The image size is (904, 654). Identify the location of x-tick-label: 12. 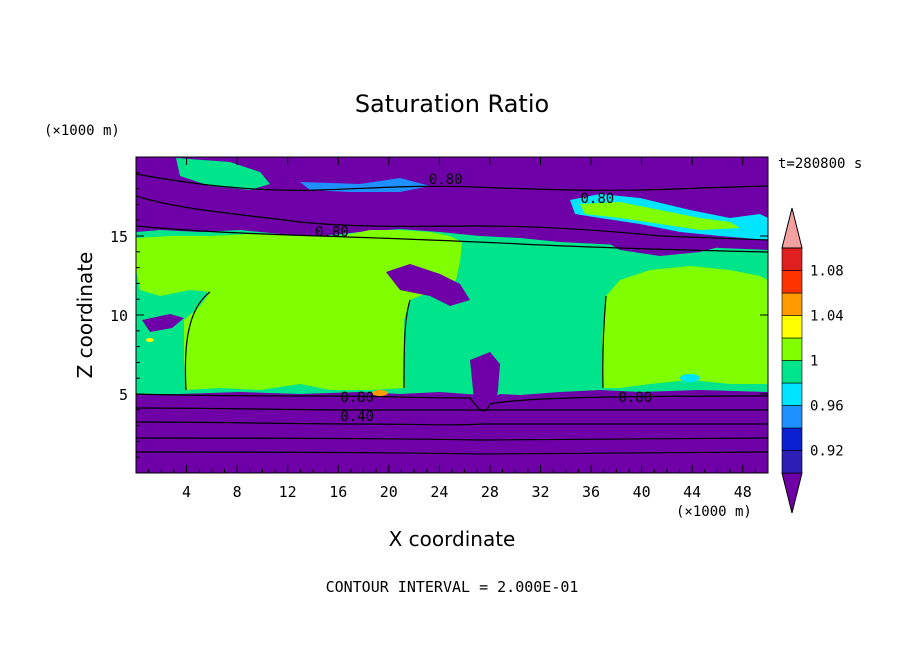
(288, 492).